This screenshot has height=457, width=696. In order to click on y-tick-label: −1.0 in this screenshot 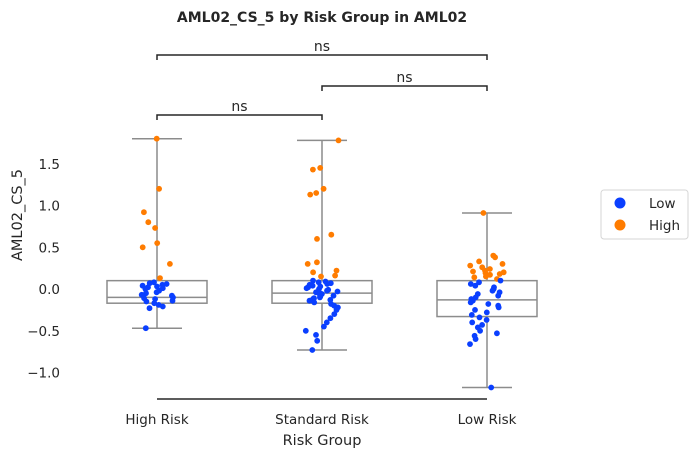, I will do `click(43, 374)`.